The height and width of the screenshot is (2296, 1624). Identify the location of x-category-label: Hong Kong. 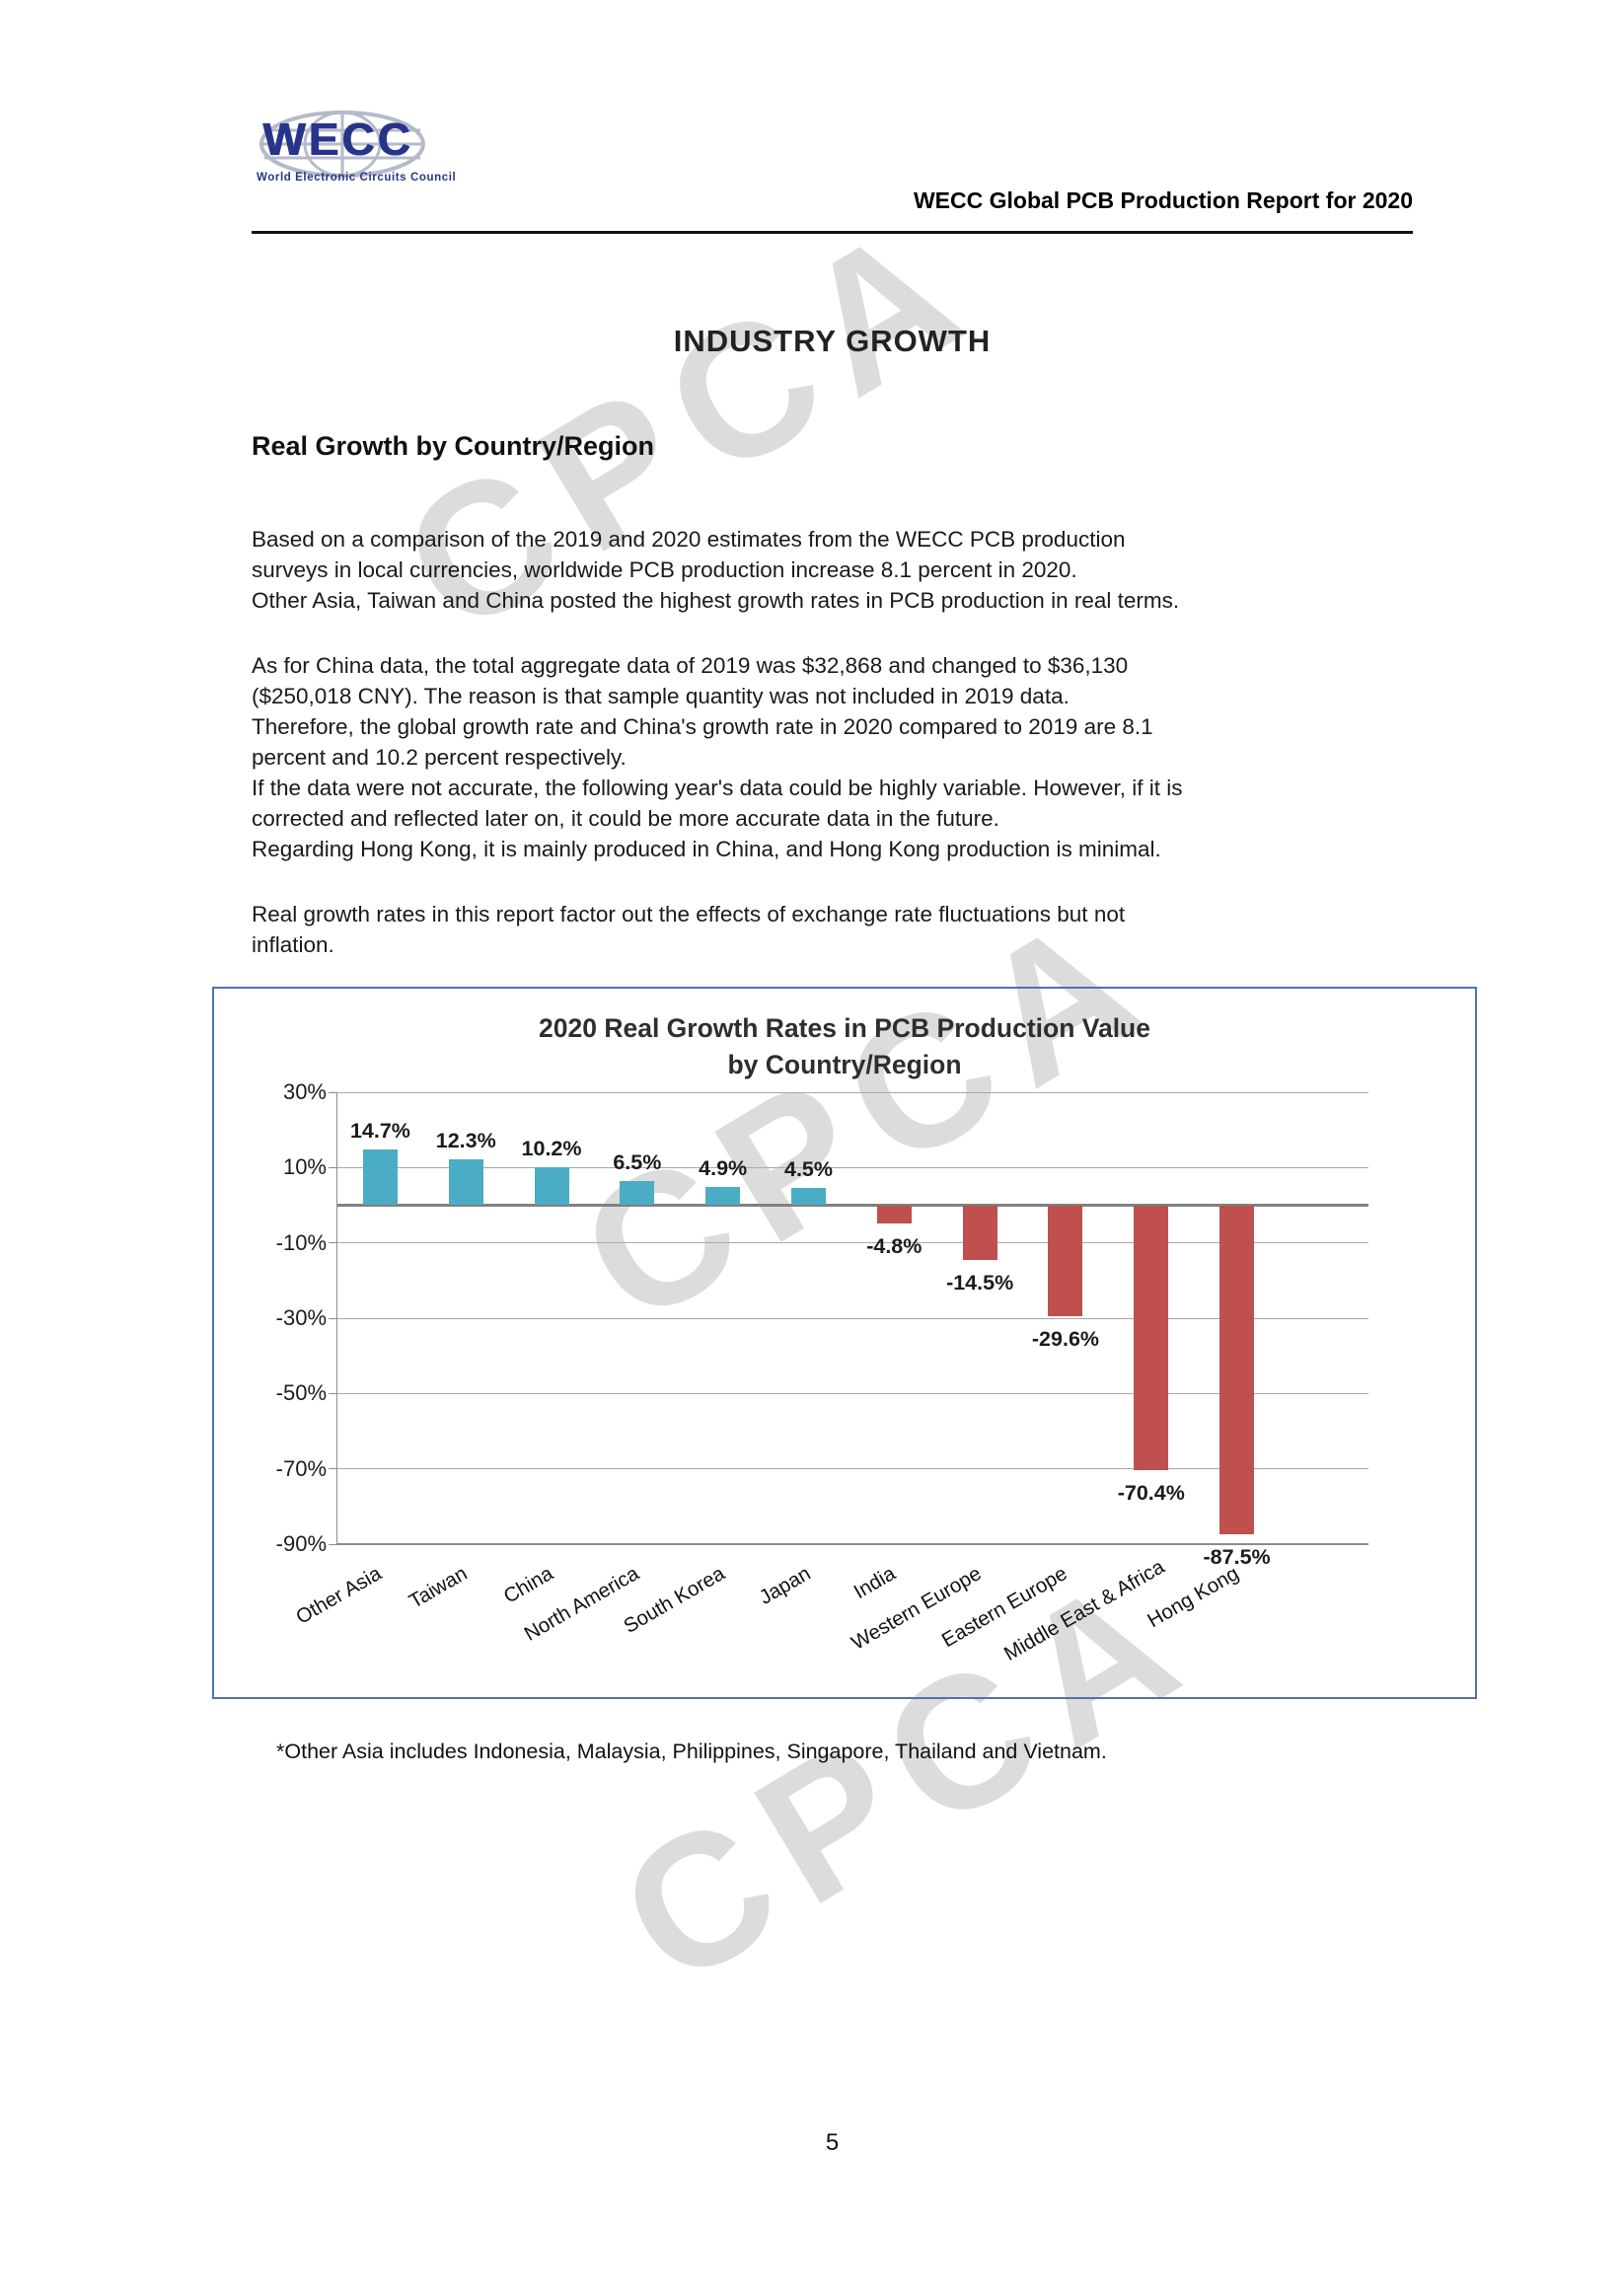
(1193, 1597).